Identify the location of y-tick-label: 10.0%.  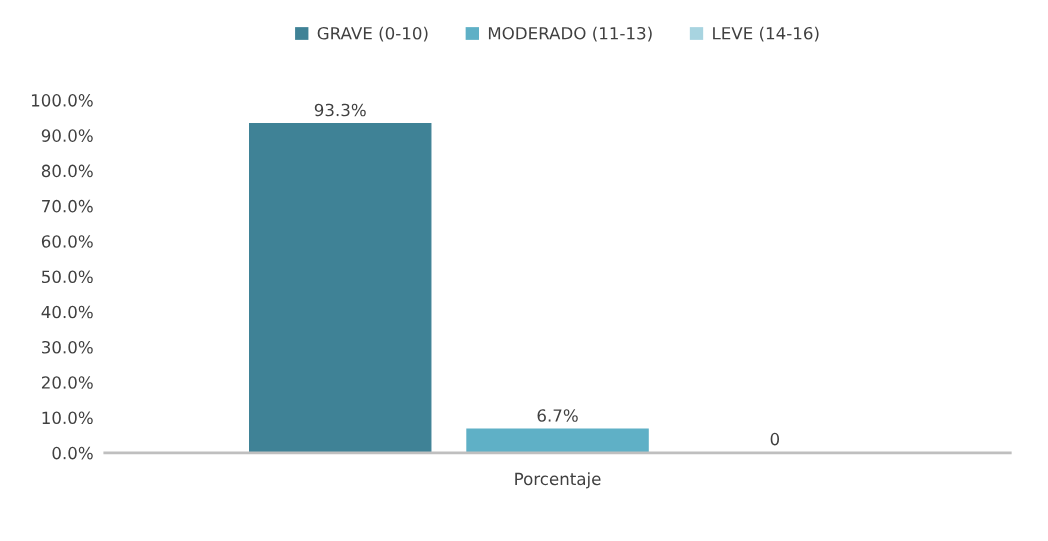
(67, 418).